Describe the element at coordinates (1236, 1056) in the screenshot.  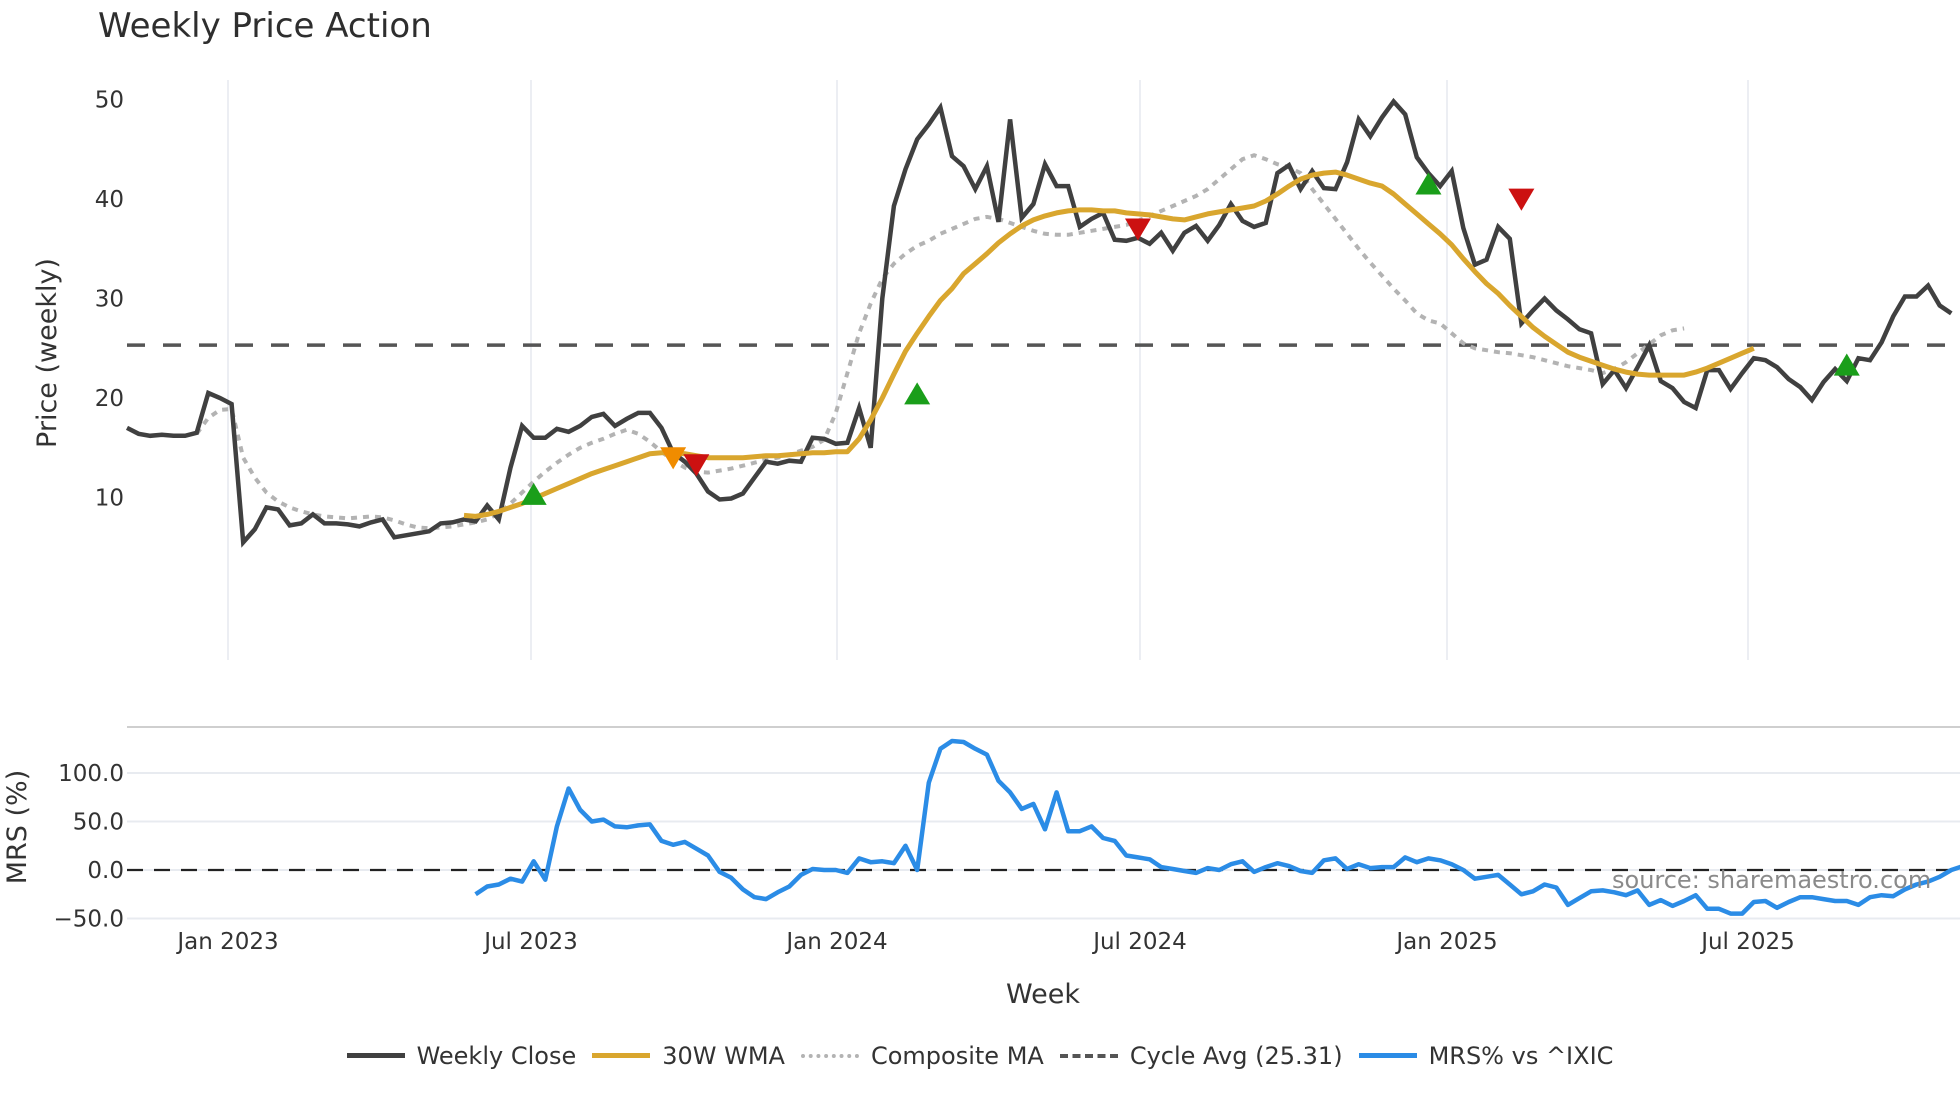
I see `legend-label: Cycle Avg (25.31)` at that location.